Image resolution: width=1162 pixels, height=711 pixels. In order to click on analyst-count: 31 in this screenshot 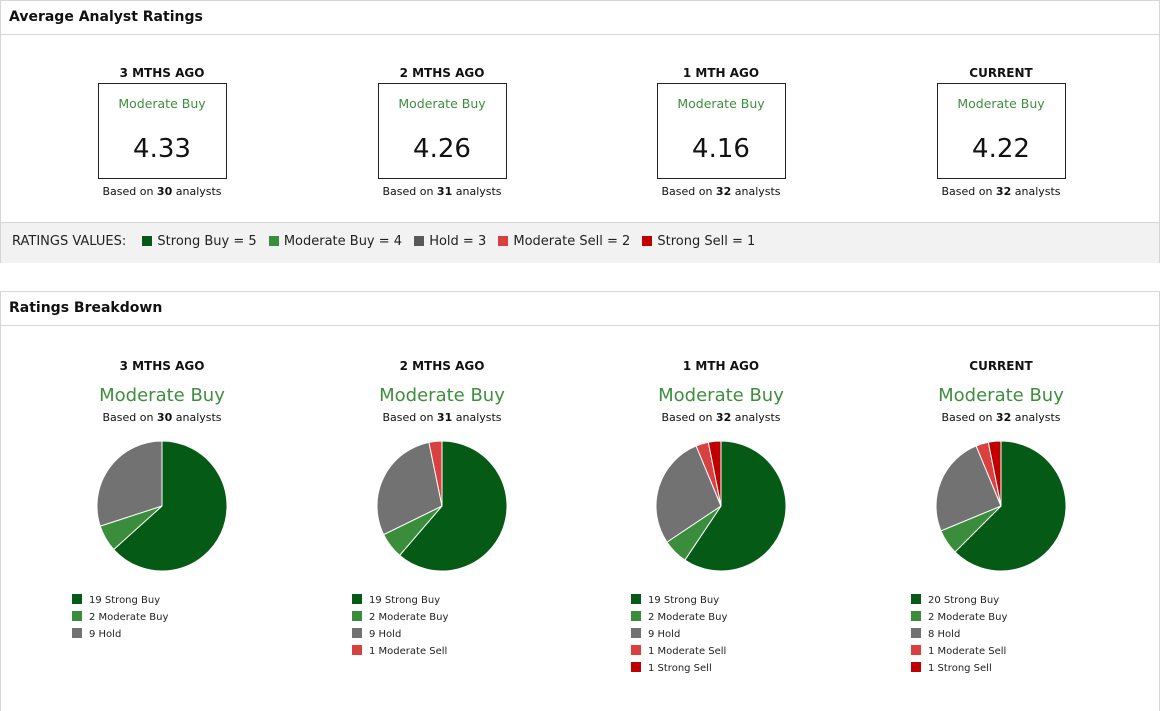, I will do `click(444, 417)`.